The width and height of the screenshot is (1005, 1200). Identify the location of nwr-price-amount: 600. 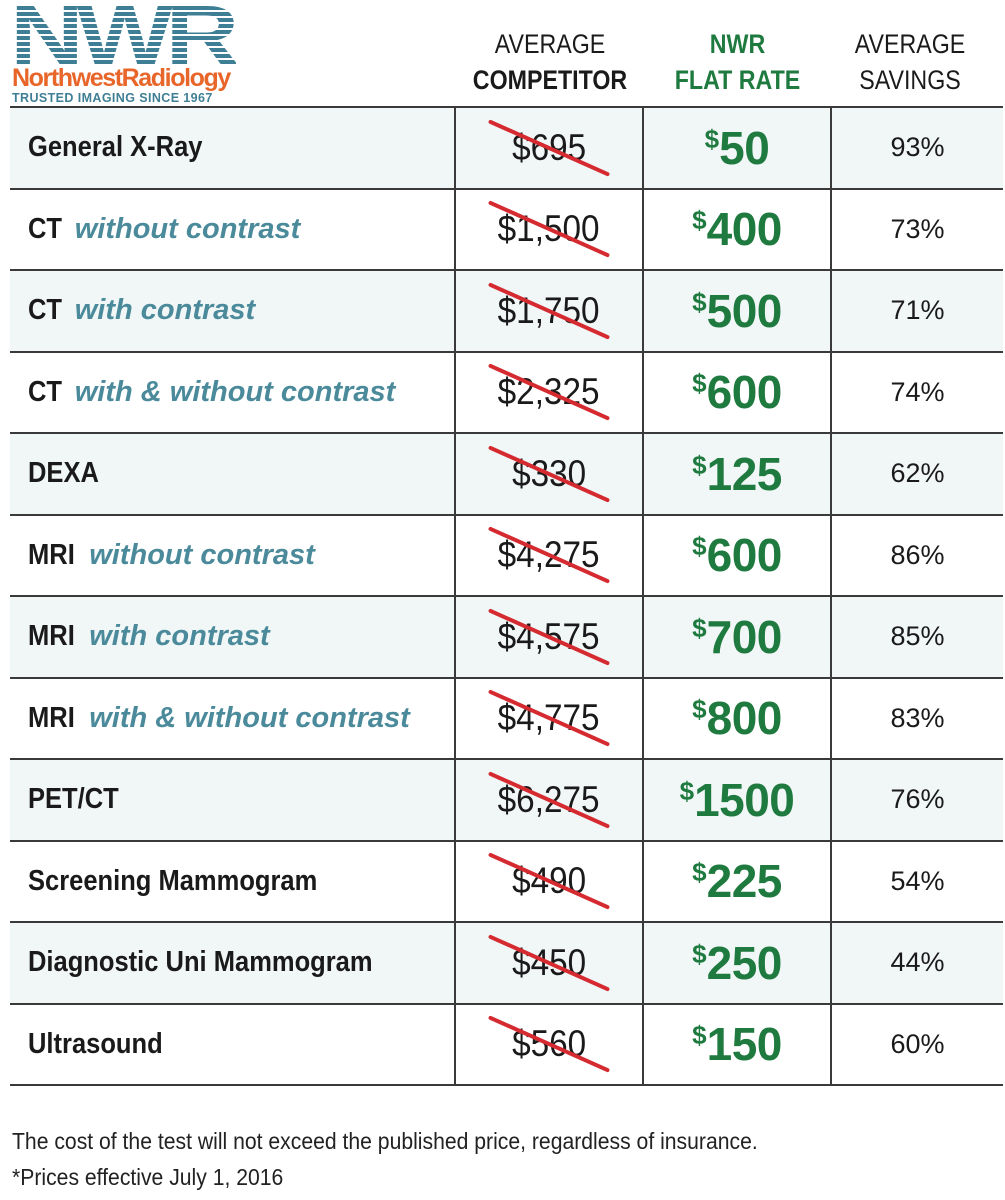
(744, 555).